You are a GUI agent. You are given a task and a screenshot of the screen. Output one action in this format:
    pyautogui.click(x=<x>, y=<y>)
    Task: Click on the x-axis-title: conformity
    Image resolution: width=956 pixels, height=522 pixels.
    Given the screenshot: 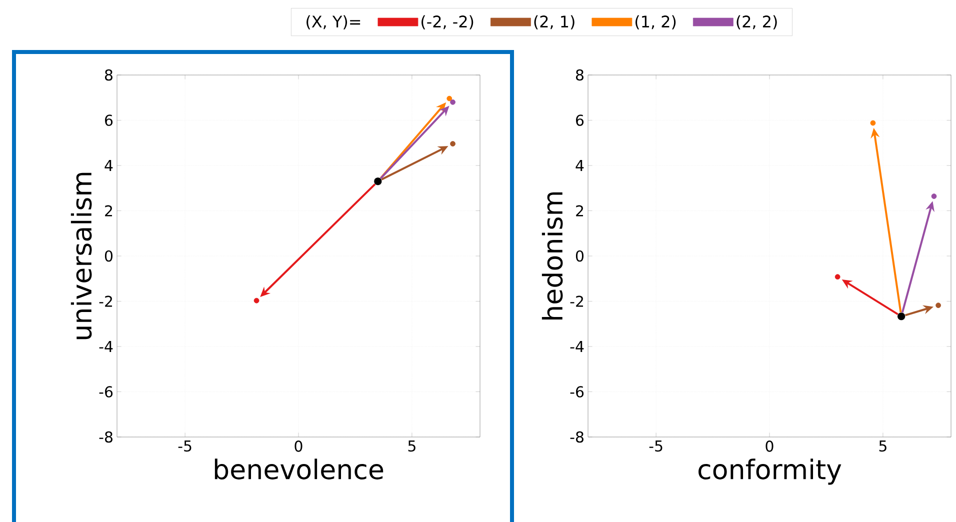 What is the action you would take?
    pyautogui.click(x=770, y=471)
    